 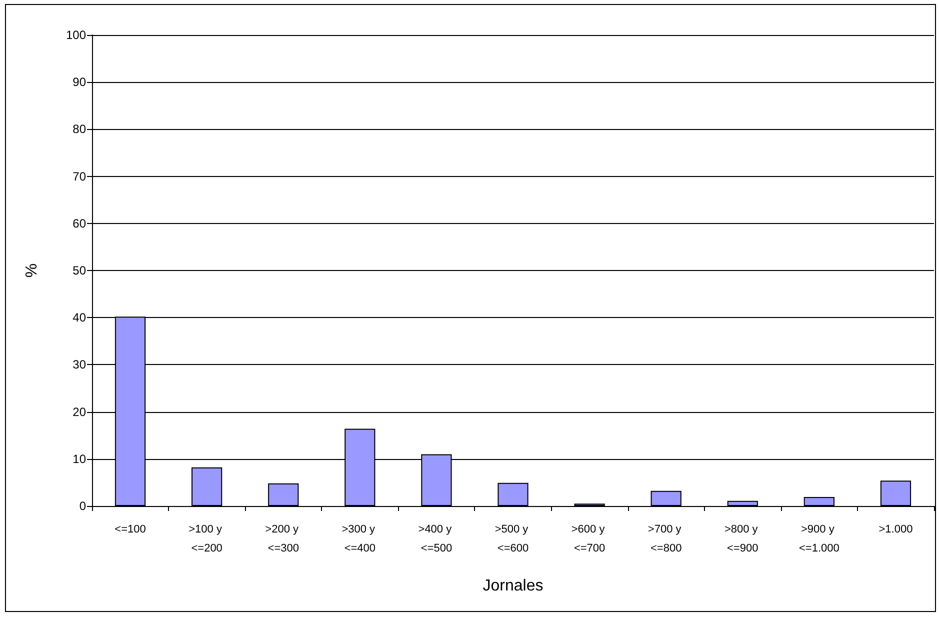 What do you see at coordinates (360, 539) in the screenshot?
I see `x-tick-label: >300 y <=400` at bounding box center [360, 539].